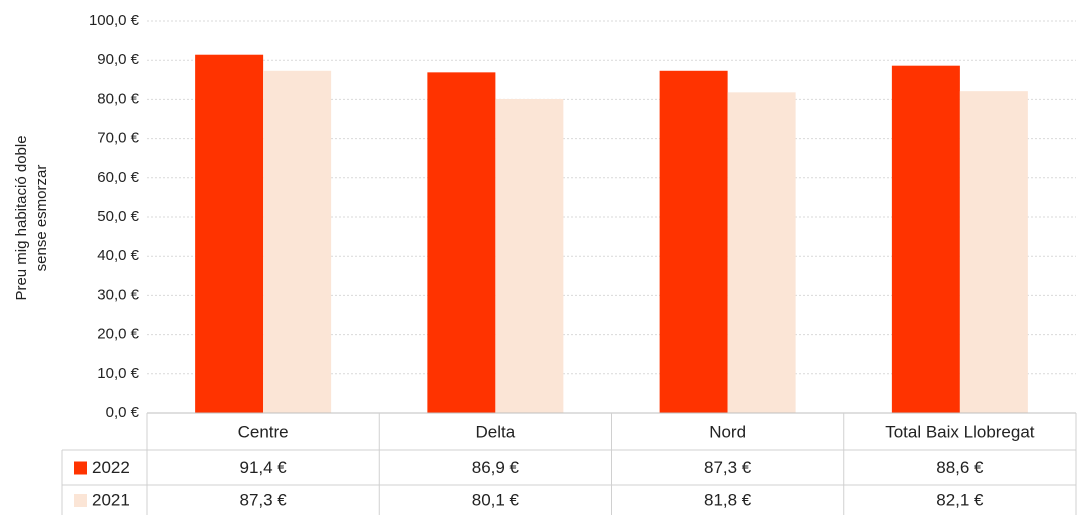 The height and width of the screenshot is (515, 1077). Describe the element at coordinates (960, 431) in the screenshot. I see `x-tick-label: Total Baix Llobregat` at that location.